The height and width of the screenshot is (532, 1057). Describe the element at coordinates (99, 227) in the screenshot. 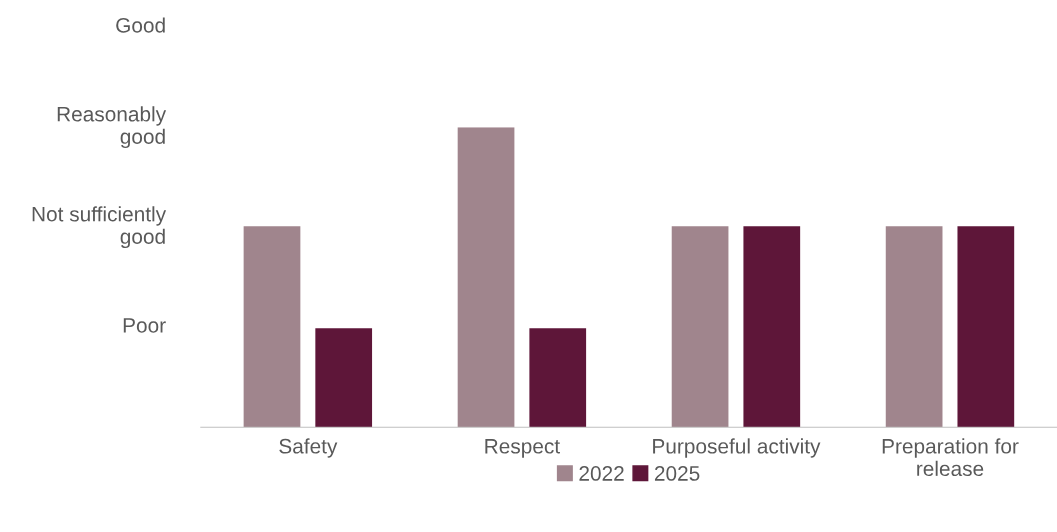

I see `text: Not sufficiently good` at that location.